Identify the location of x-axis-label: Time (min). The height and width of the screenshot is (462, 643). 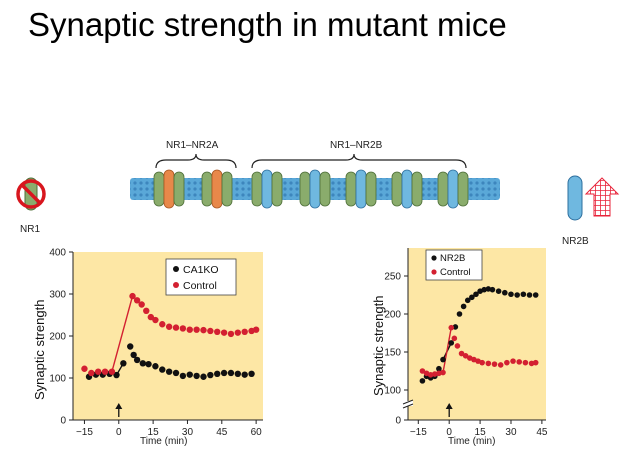
(471, 441).